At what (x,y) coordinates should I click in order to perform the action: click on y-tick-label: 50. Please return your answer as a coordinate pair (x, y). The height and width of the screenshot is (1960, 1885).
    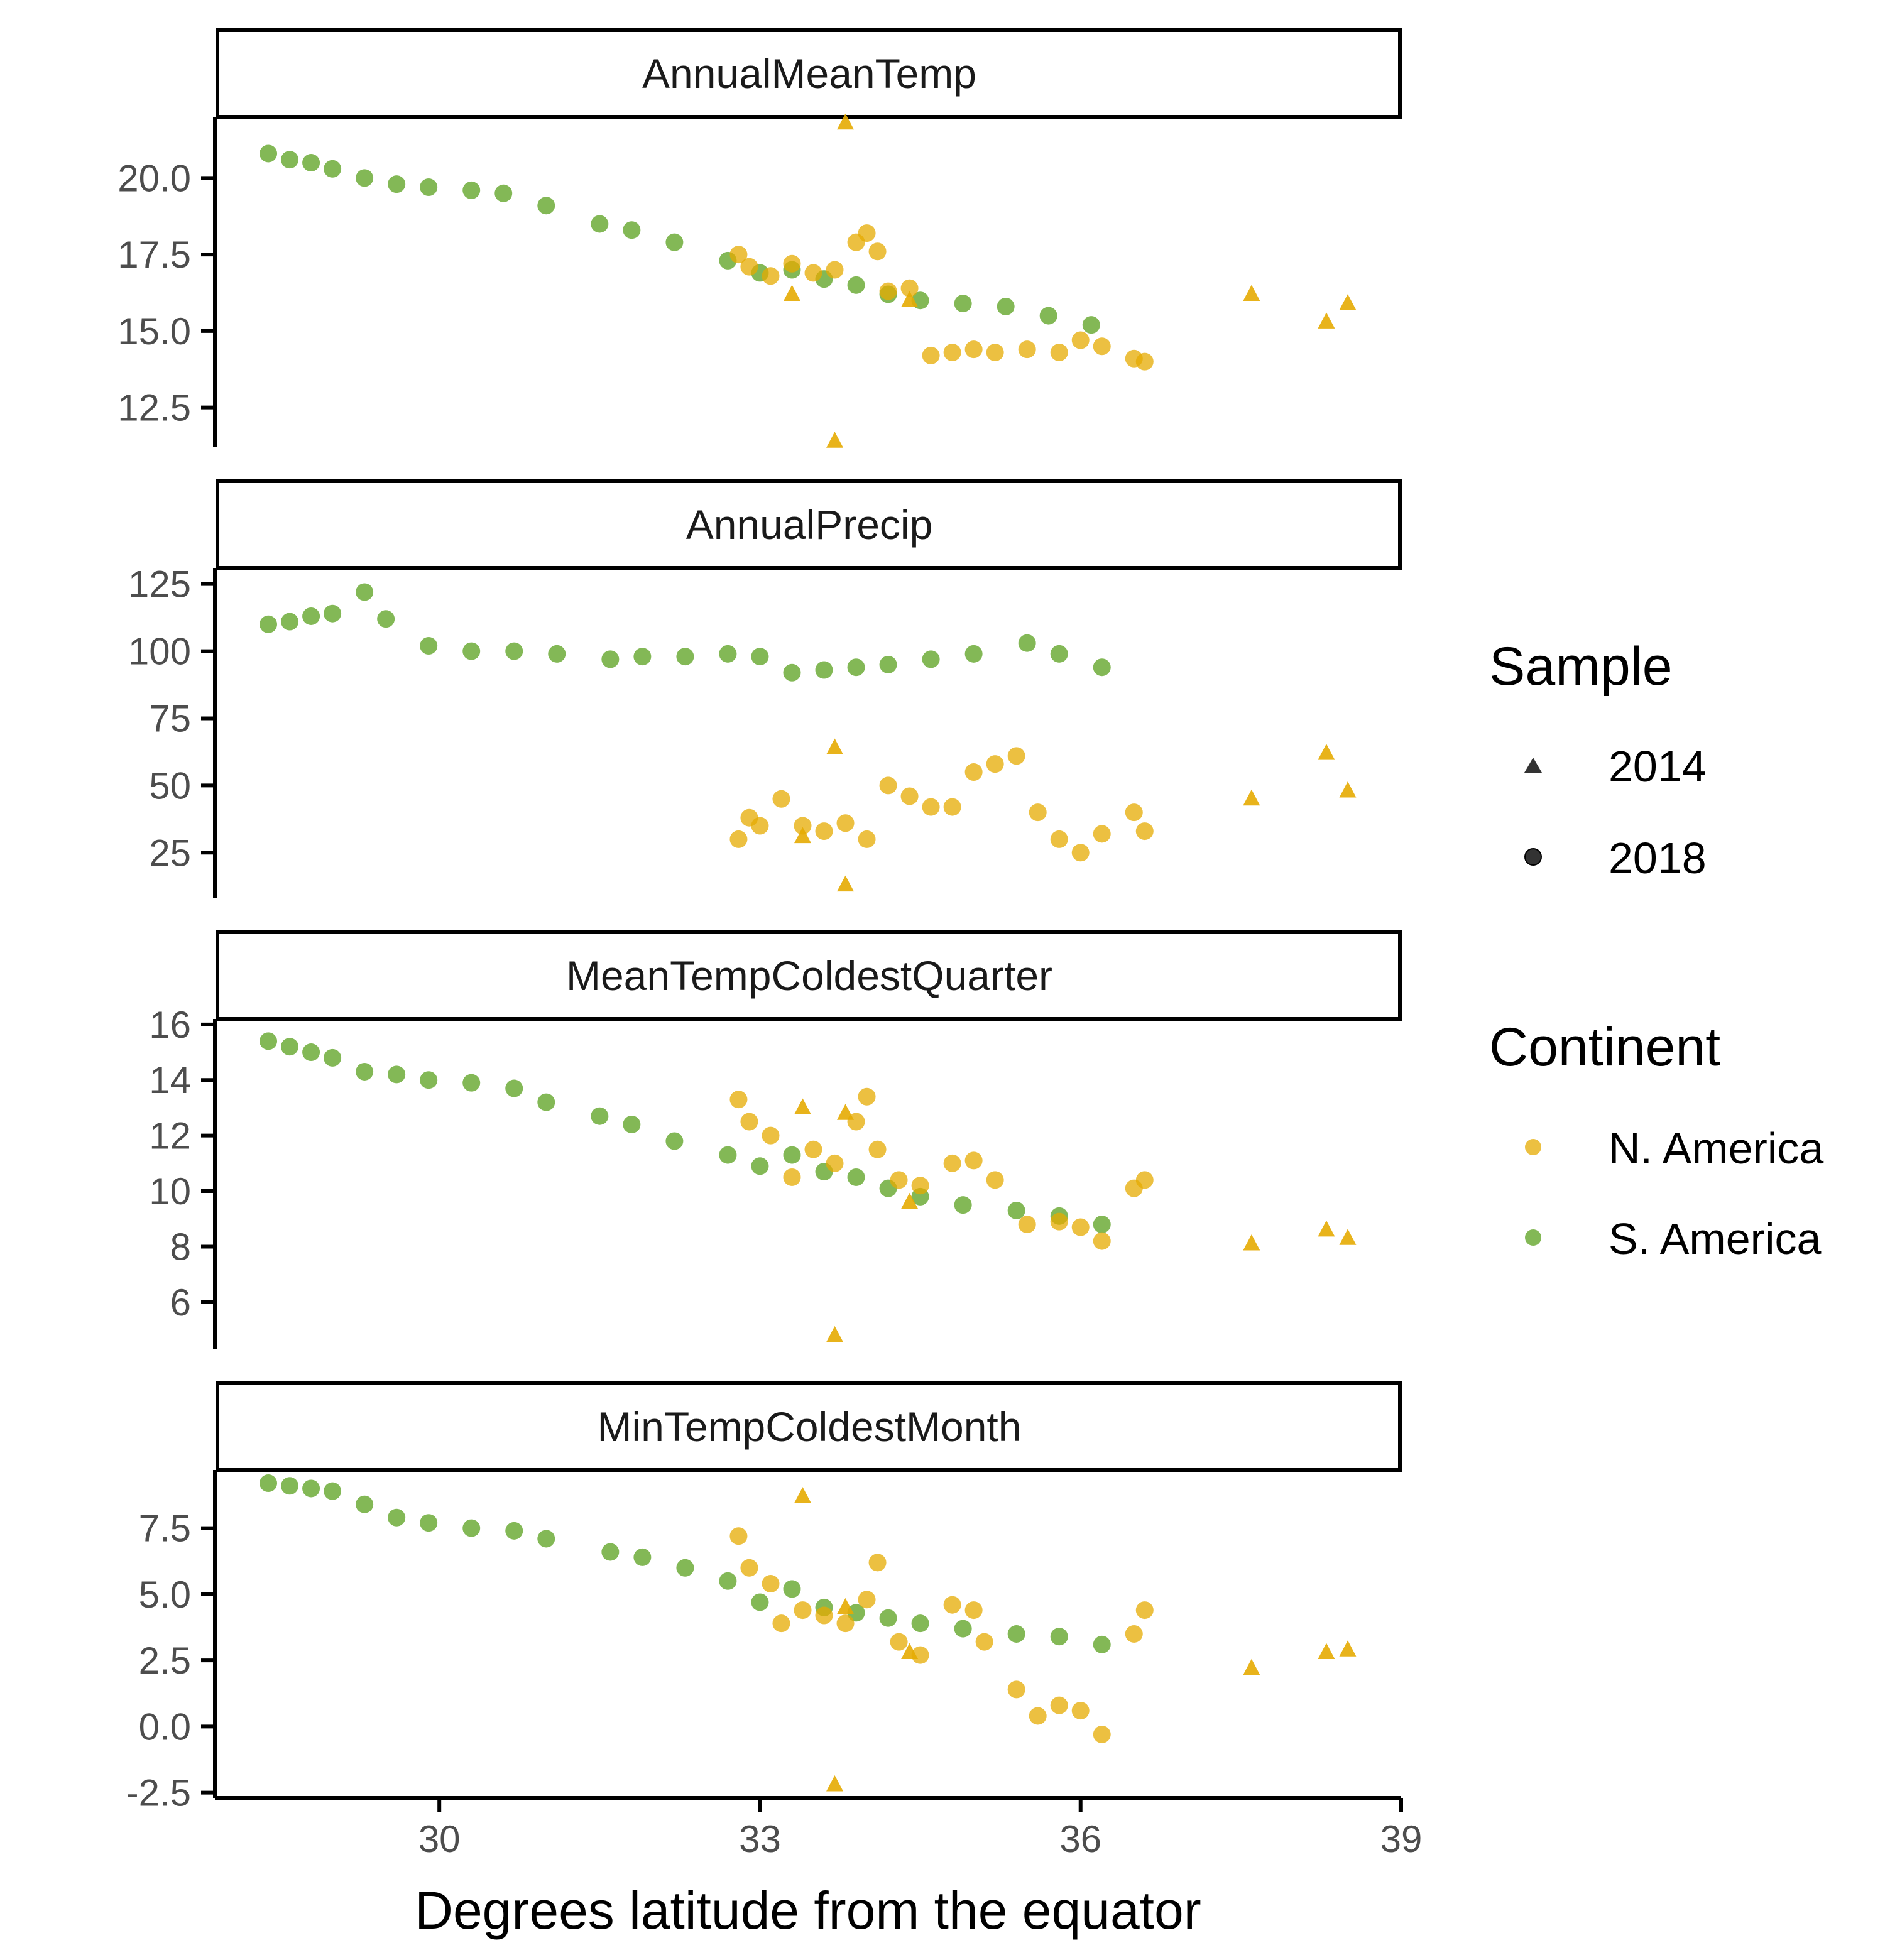
    Looking at the image, I should click on (170, 786).